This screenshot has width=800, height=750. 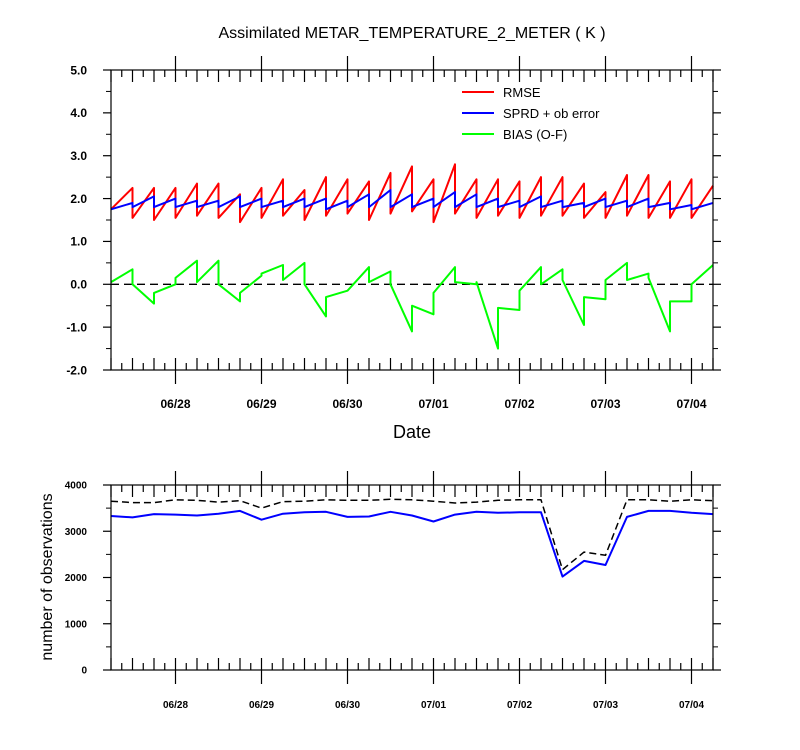 I want to click on y-tick-label: 0.0, so click(x=78, y=285).